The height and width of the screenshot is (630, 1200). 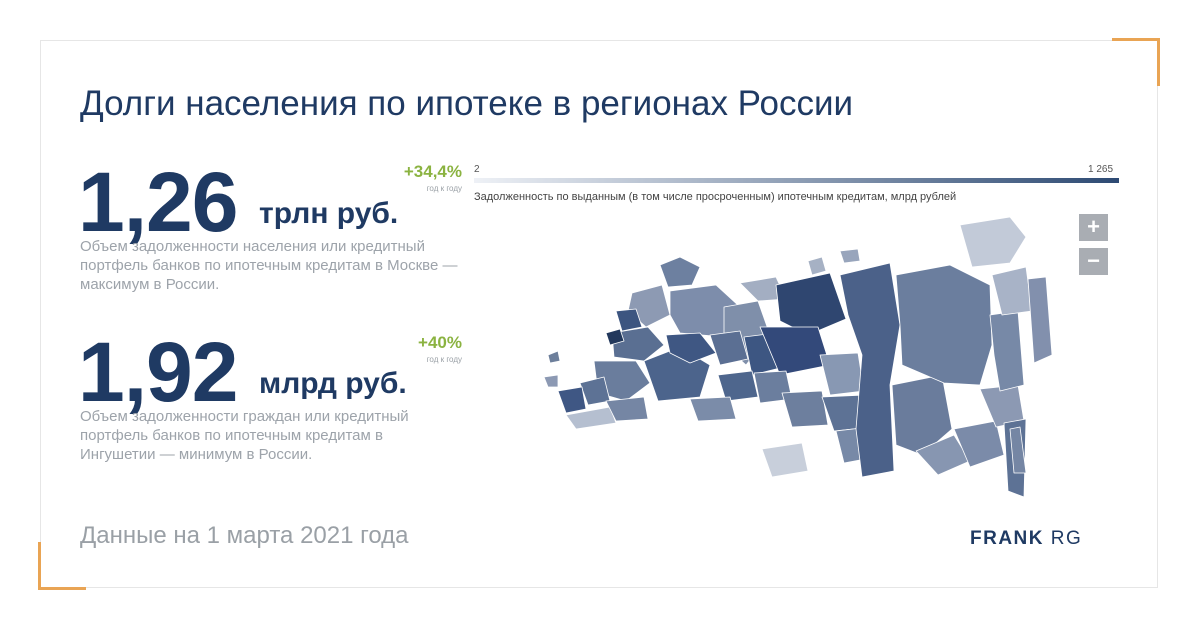 What do you see at coordinates (1040, 320) in the screenshot?
I see `region-kamchatka` at bounding box center [1040, 320].